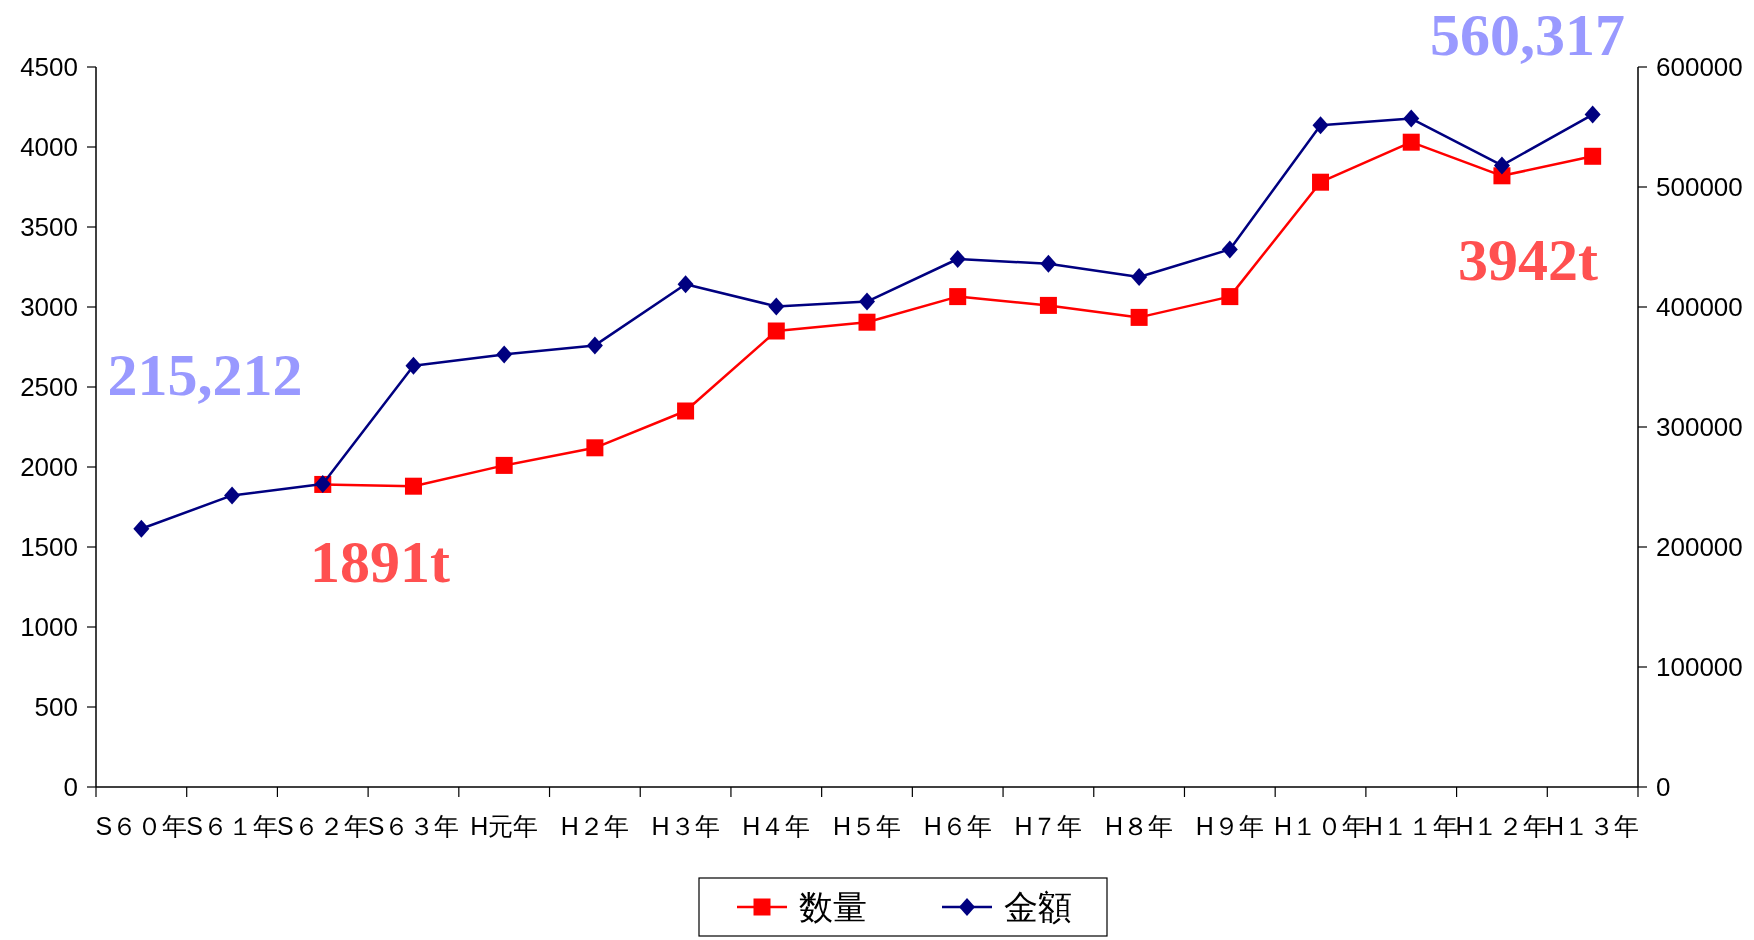 The width and height of the screenshot is (1754, 940). I want to click on y-tick-label: 2500, so click(49, 387).